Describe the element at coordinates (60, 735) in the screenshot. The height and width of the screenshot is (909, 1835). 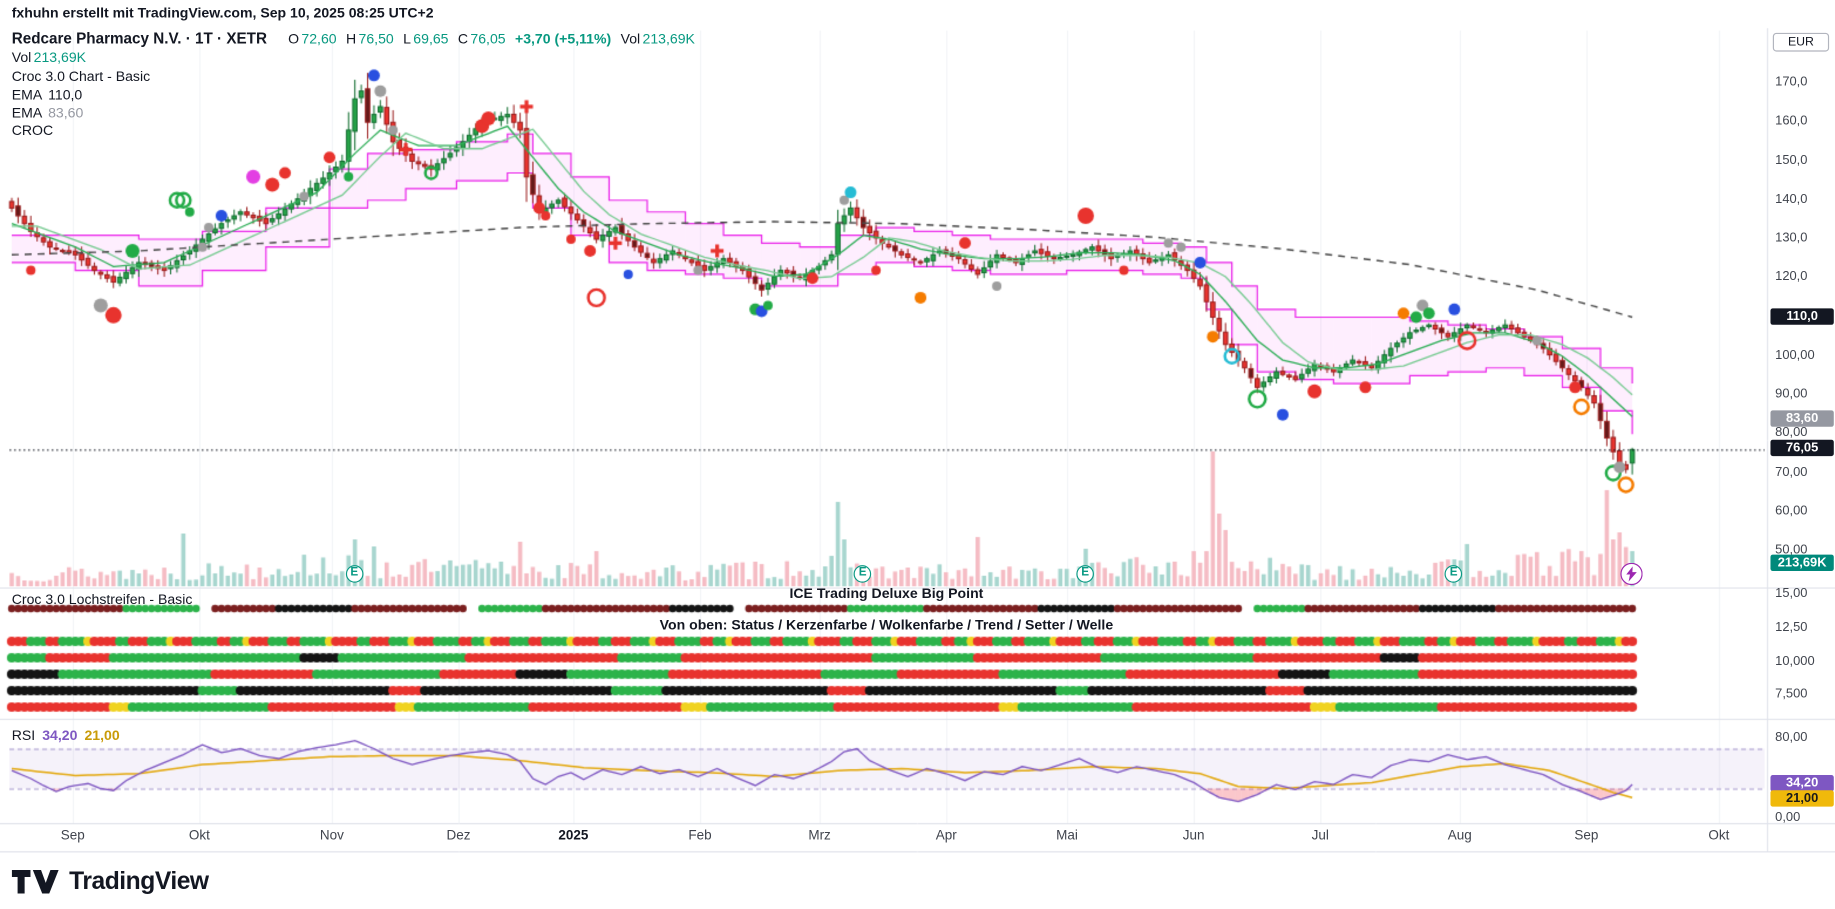
I see `rsi-value: 34,20` at that location.